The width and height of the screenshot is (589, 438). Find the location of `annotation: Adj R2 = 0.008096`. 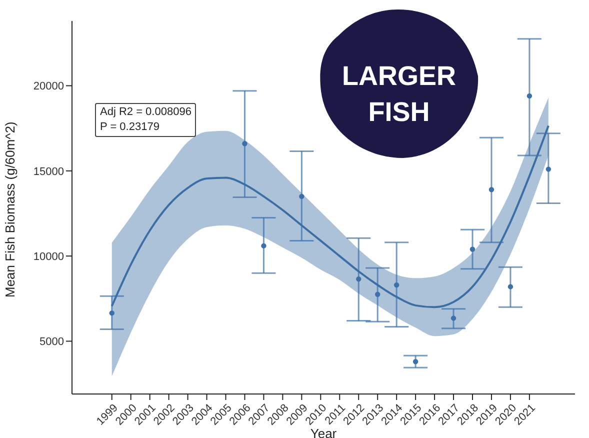

annotation: Adj R2 = 0.008096 is located at coordinates (146, 112).